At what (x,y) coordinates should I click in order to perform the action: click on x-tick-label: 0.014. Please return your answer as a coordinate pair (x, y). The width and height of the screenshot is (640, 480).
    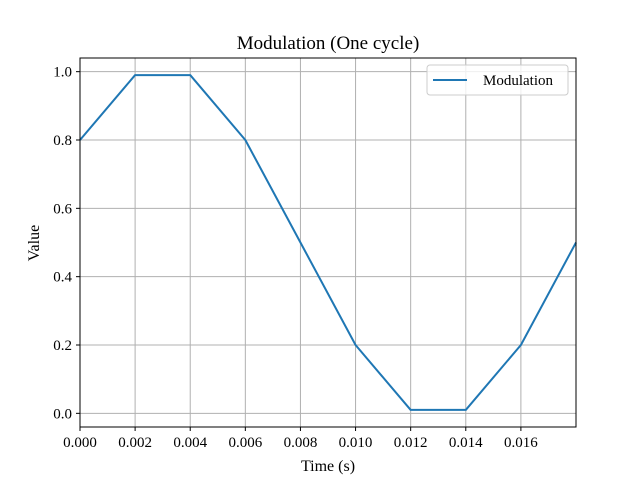
    Looking at the image, I should click on (466, 443).